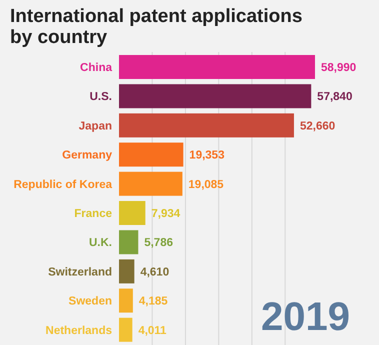  Describe the element at coordinates (96, 68) in the screenshot. I see `y-tick-label: China` at that location.